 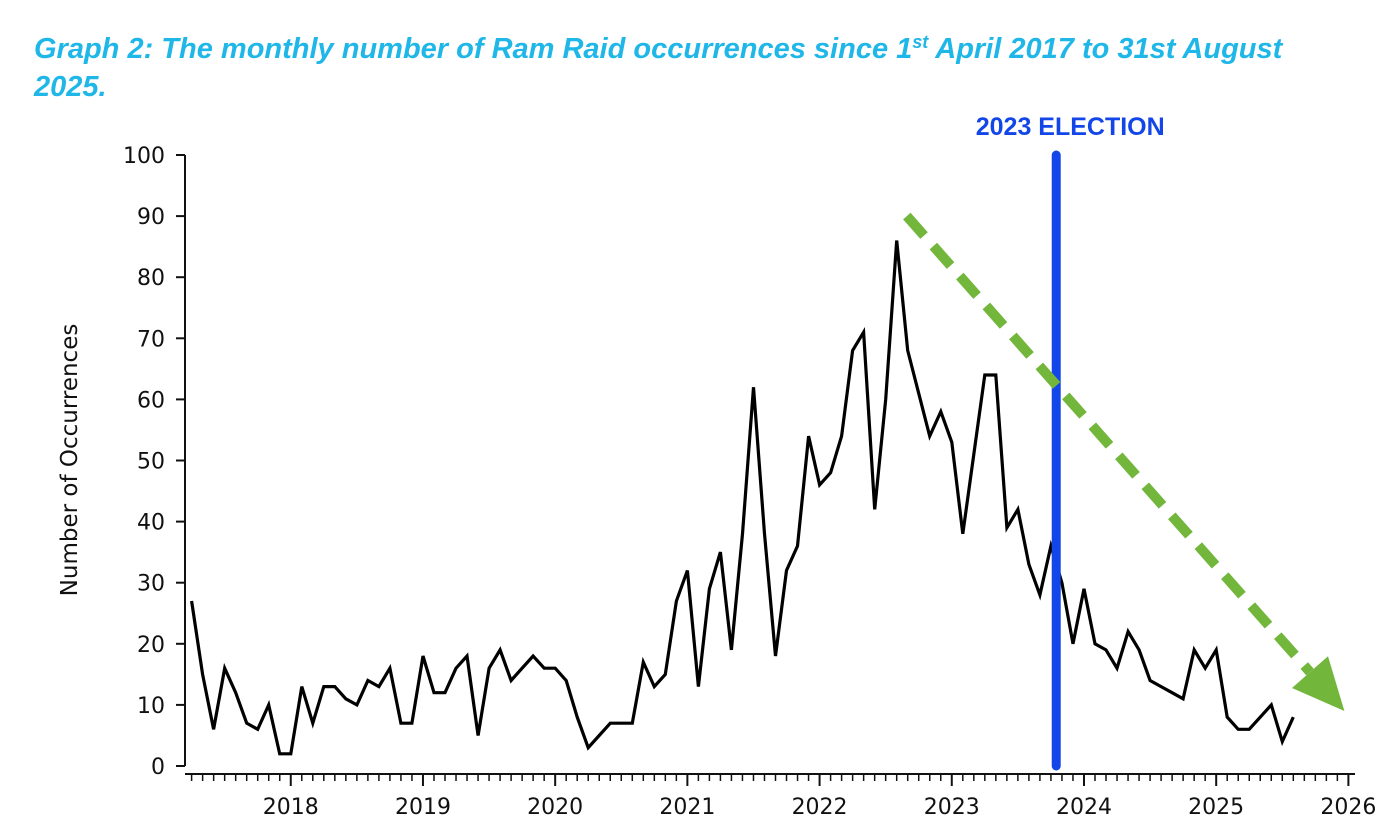 I want to click on x-tick-label: 2019, so click(x=423, y=807).